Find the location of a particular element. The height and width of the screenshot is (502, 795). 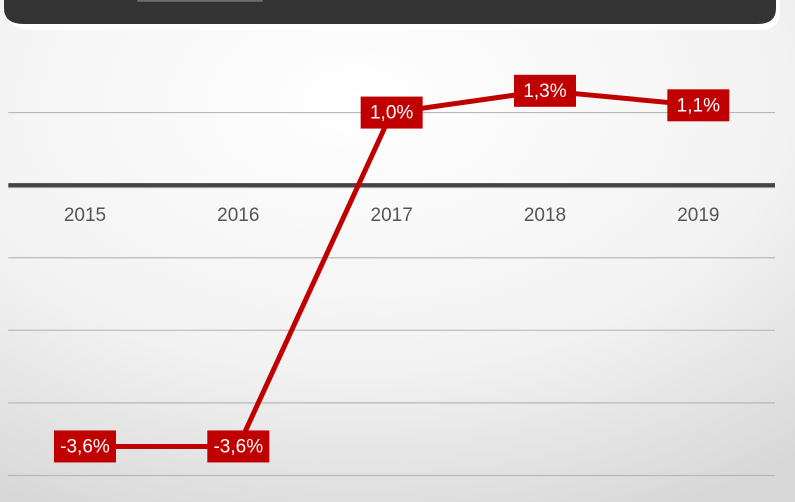

x-tick-label: 2019 is located at coordinates (698, 215).